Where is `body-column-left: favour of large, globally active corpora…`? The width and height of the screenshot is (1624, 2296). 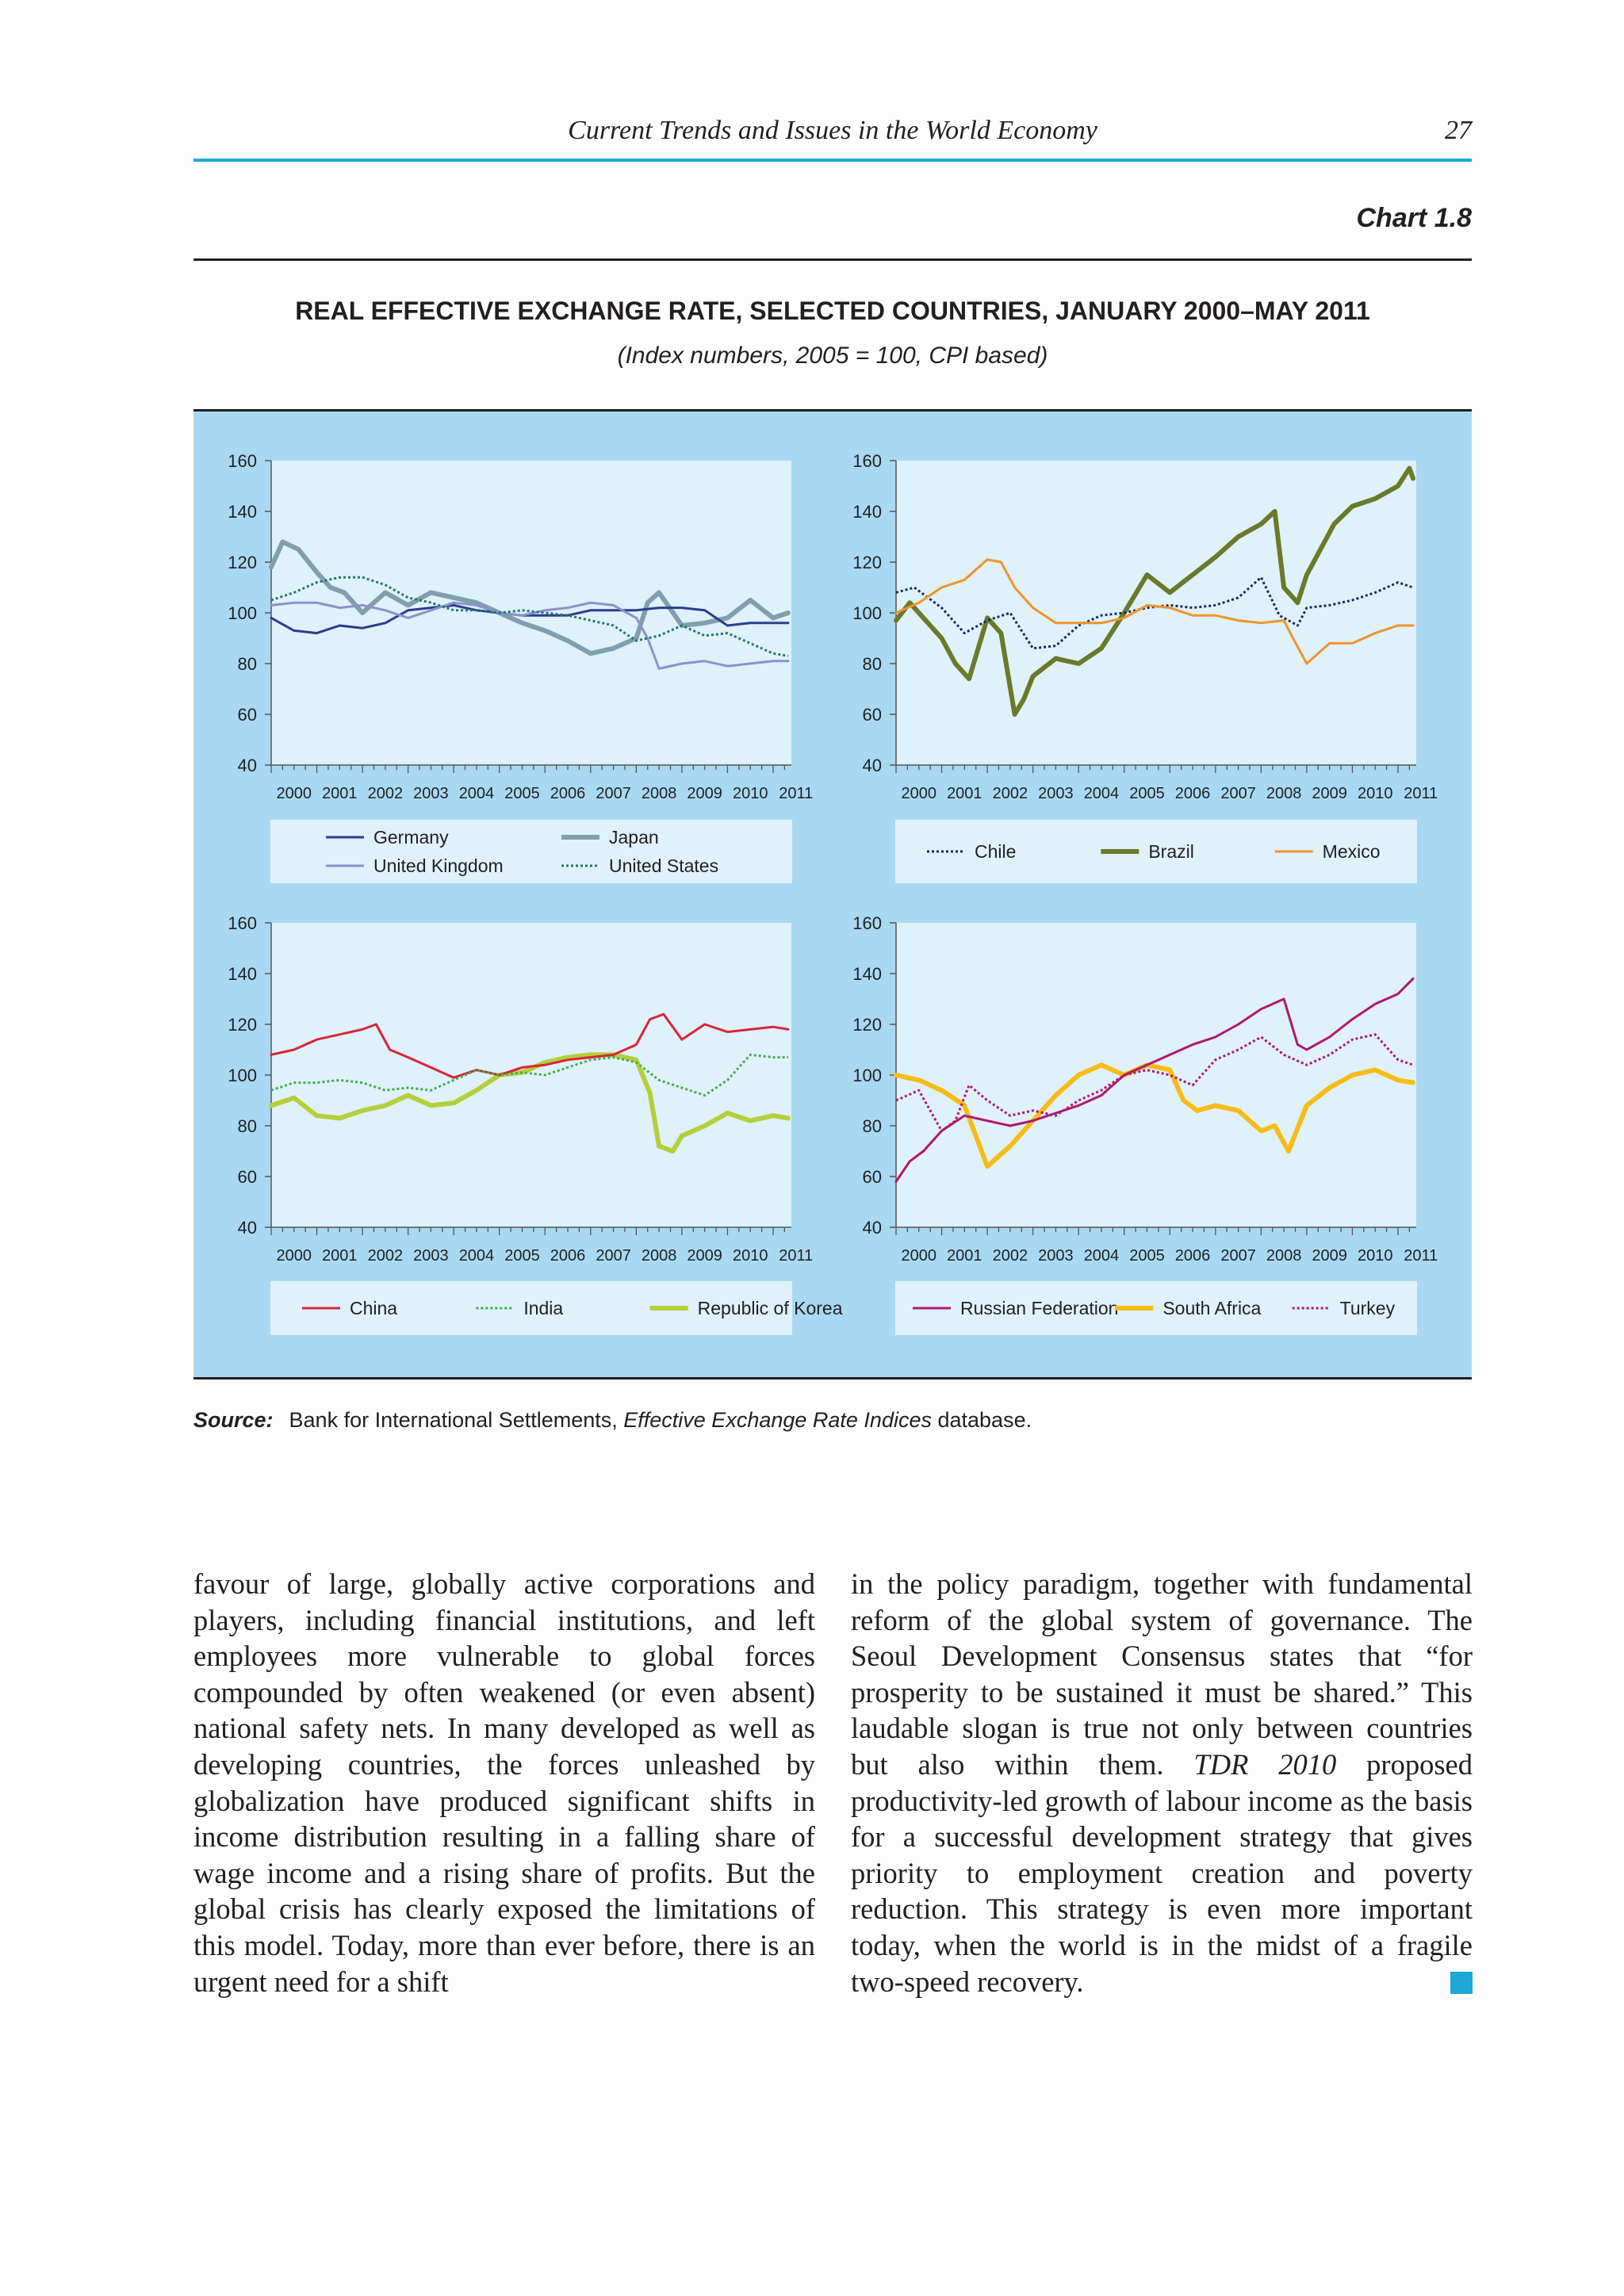 body-column-left: favour of large, globally active corpora… is located at coordinates (504, 1782).